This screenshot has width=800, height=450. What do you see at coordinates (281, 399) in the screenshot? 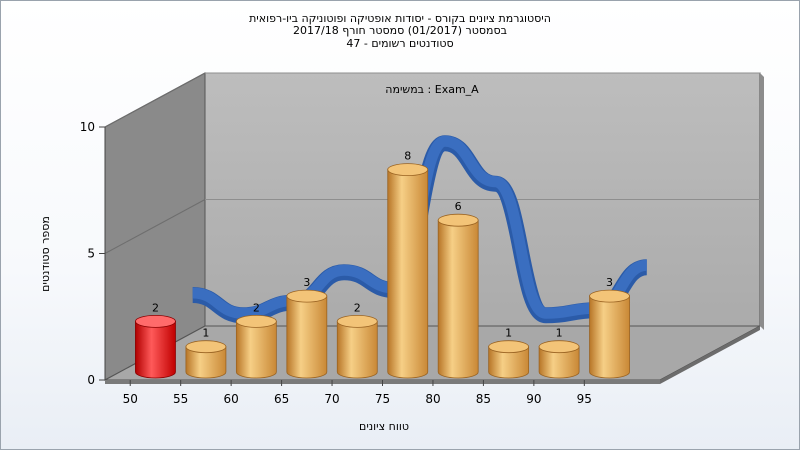
I see `x-tick-label-65: 65` at bounding box center [281, 399].